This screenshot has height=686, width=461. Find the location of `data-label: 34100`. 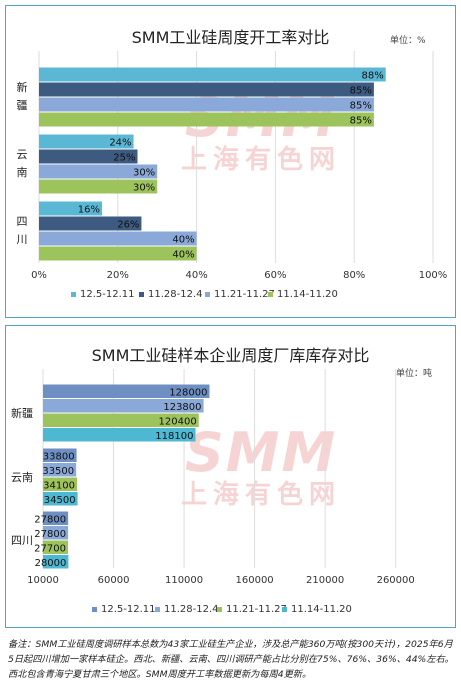

data-label: 34100 is located at coordinates (59, 485).